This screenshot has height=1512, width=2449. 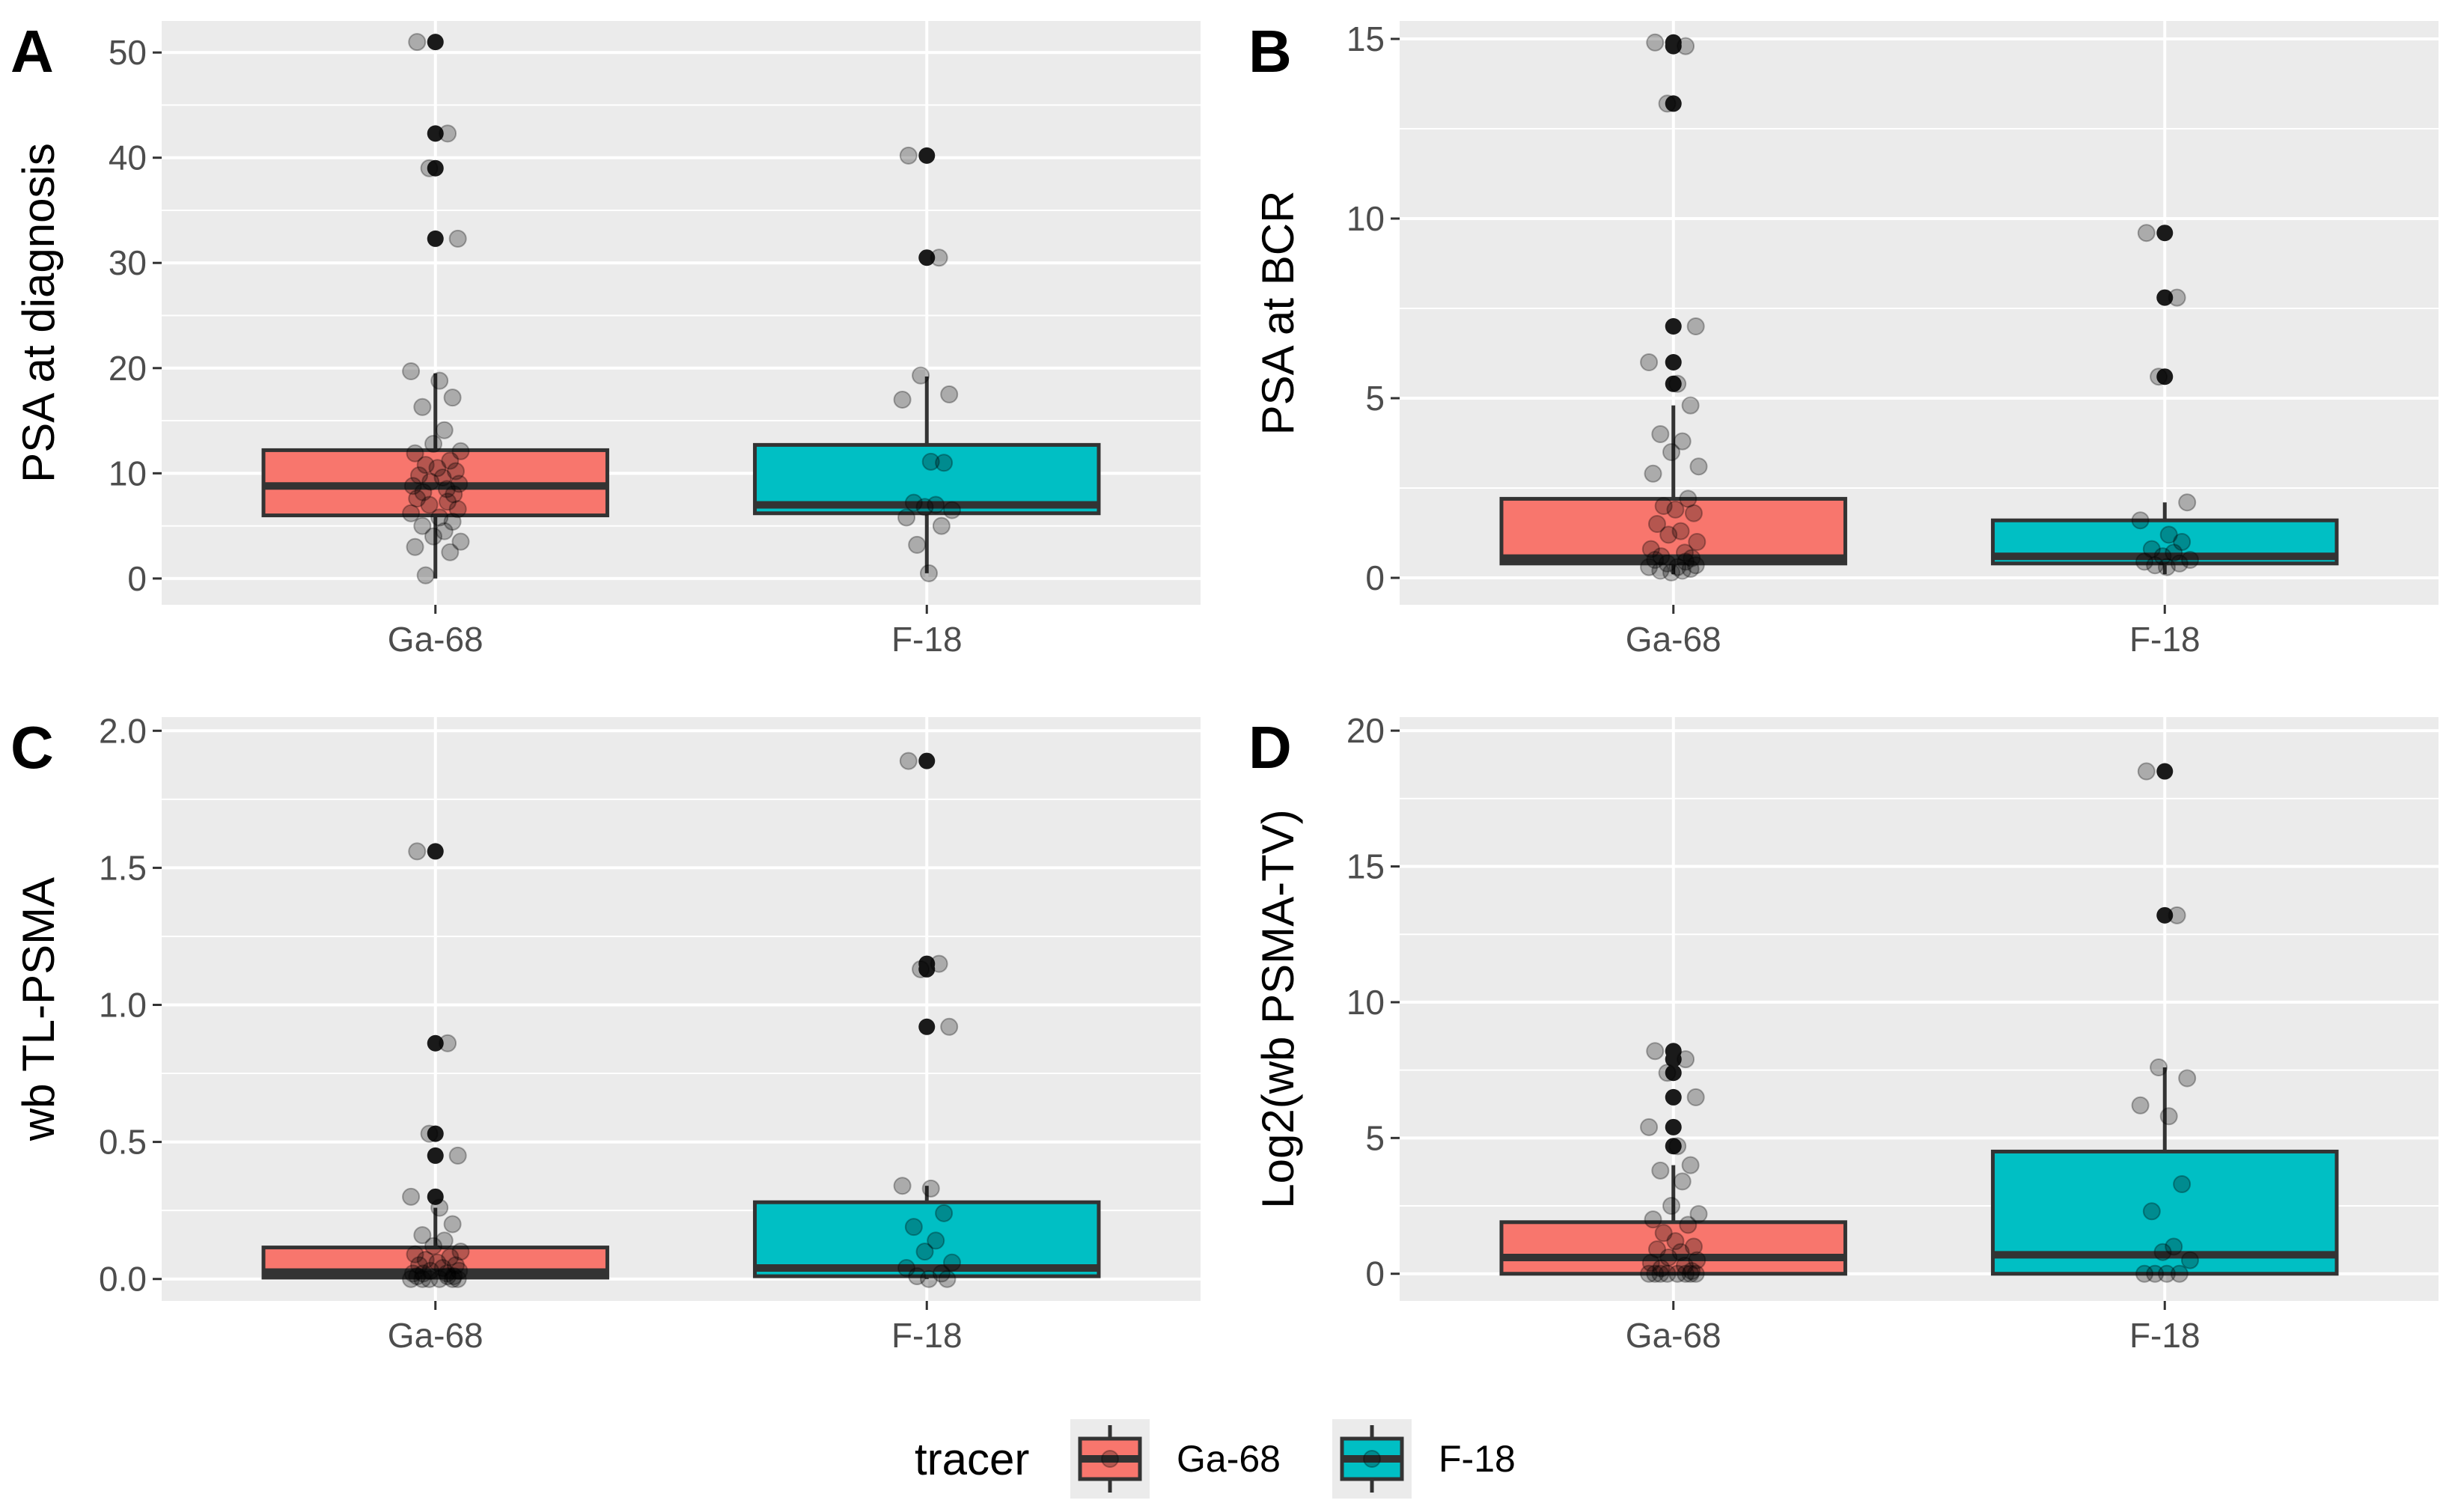 I want to click on panel-letter-c: C, so click(x=32, y=747).